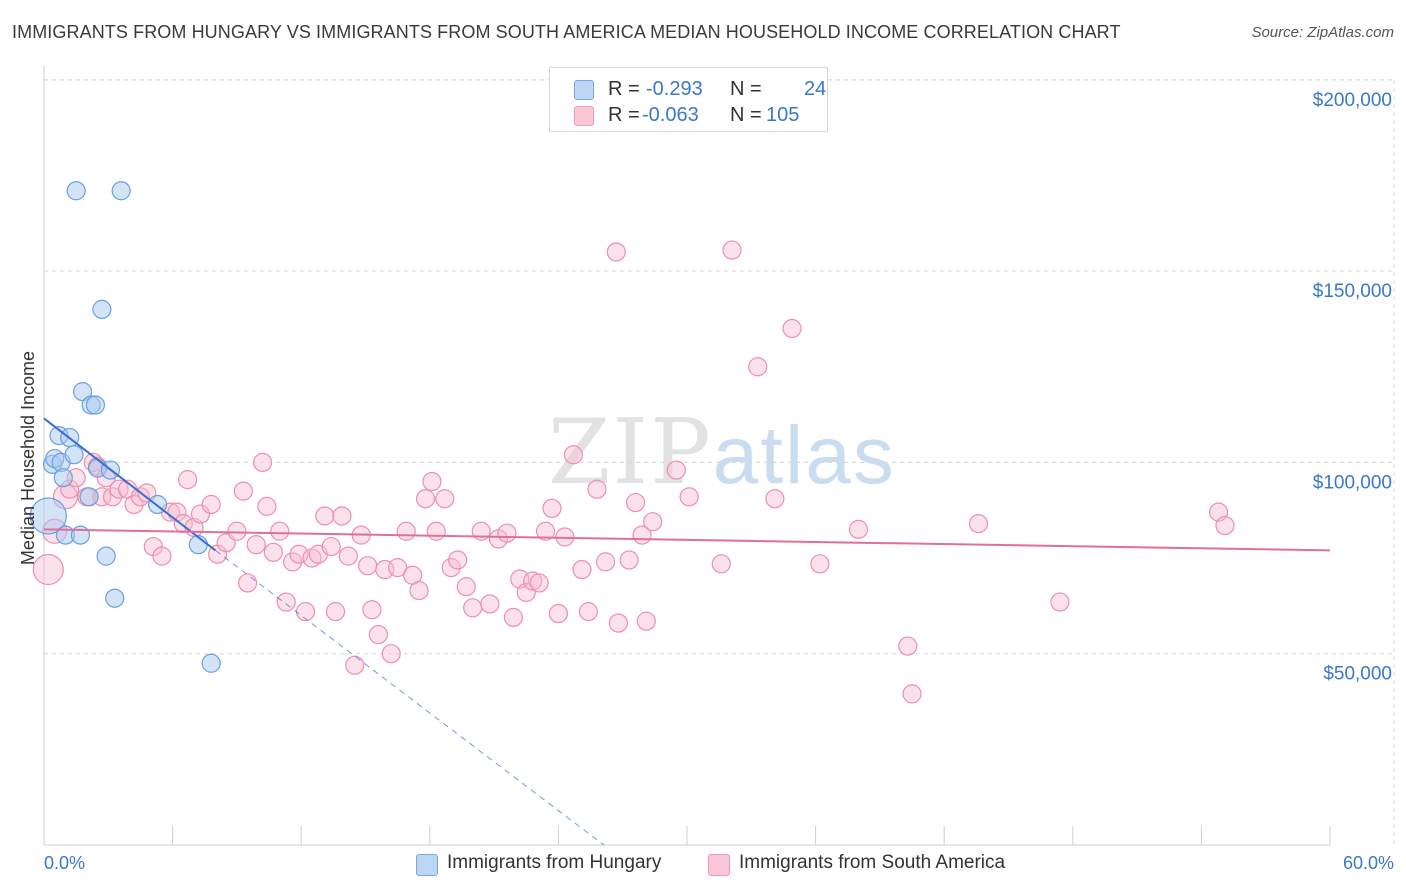  I want to click on hungary-points, so click(125, 427).